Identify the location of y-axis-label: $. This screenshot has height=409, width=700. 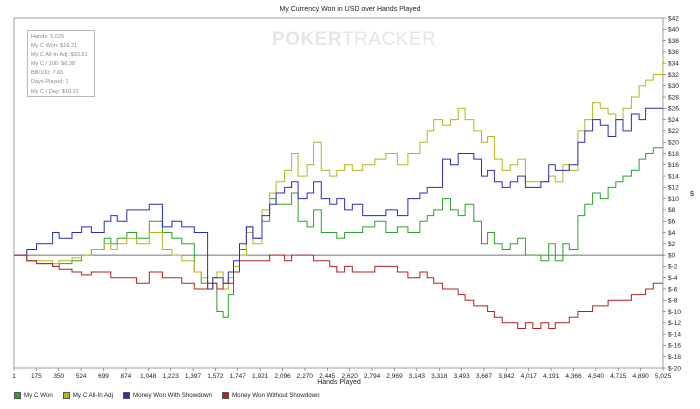
(692, 194).